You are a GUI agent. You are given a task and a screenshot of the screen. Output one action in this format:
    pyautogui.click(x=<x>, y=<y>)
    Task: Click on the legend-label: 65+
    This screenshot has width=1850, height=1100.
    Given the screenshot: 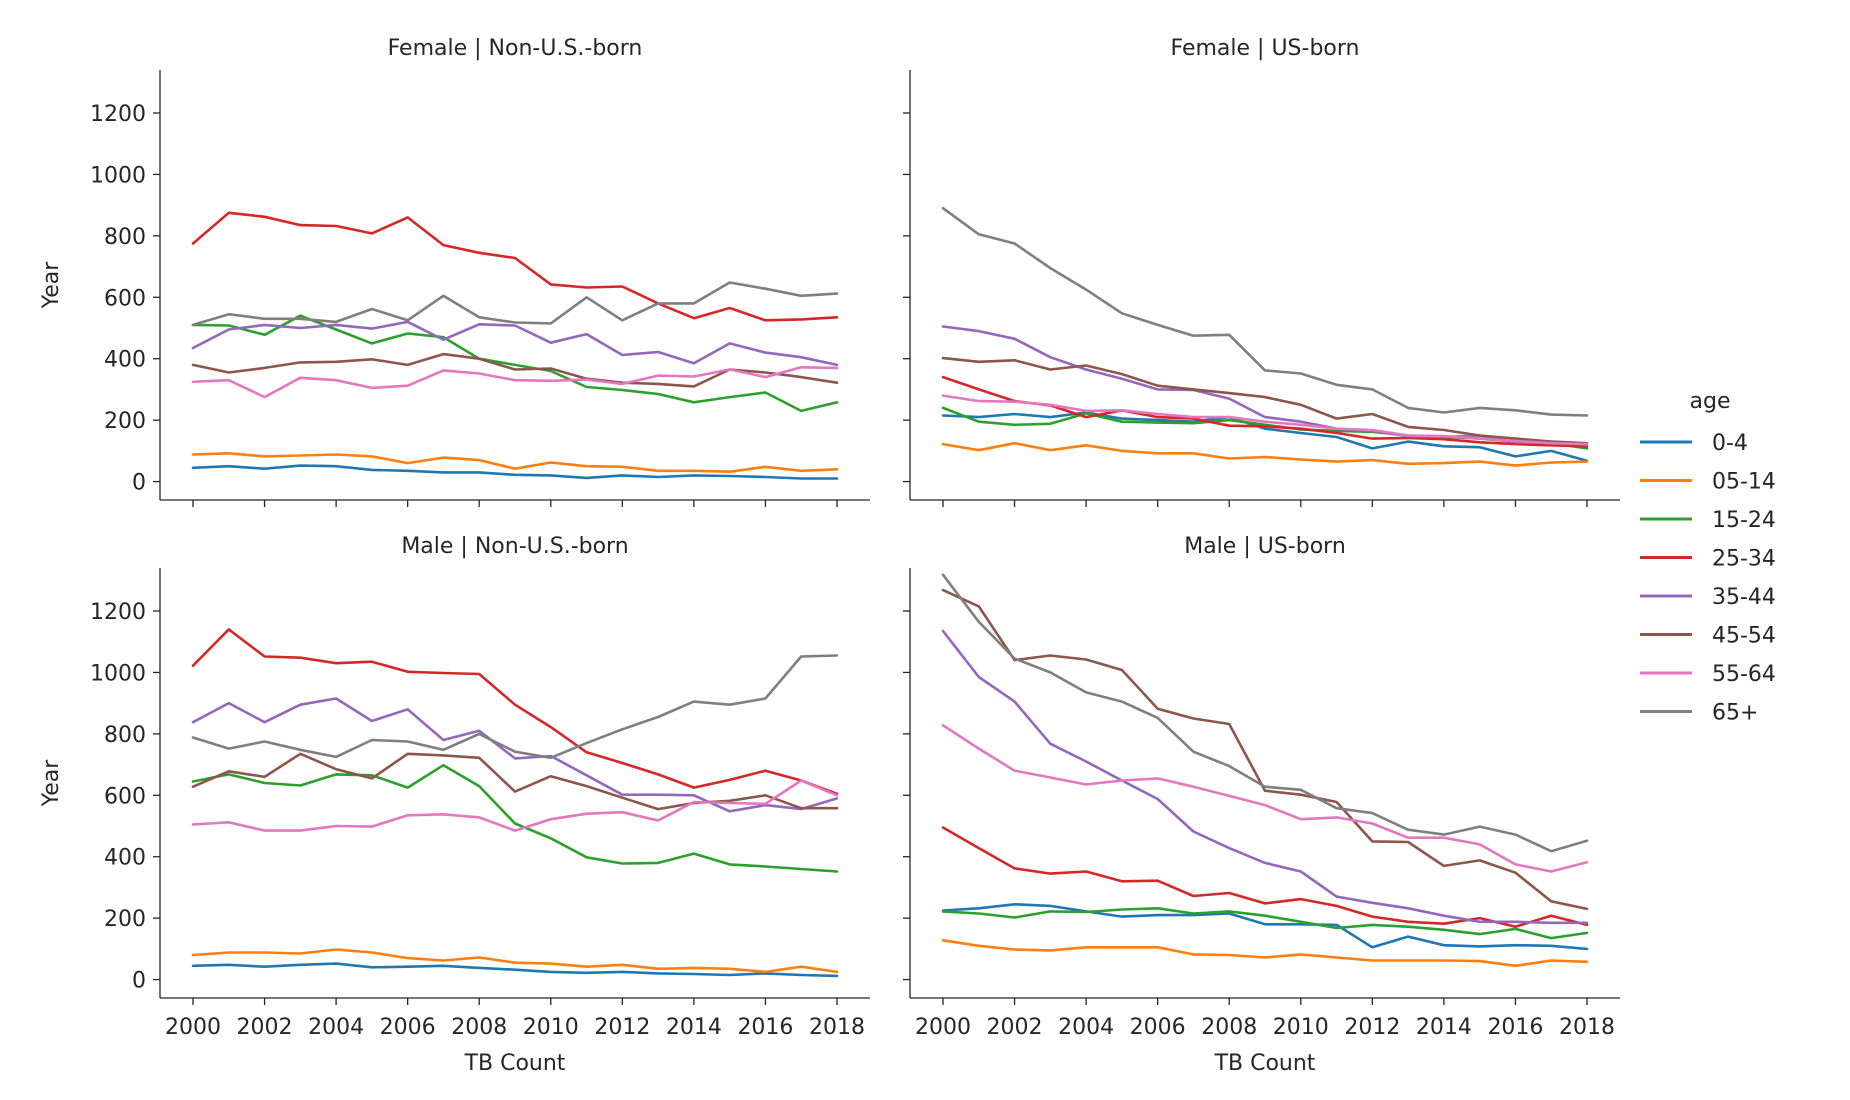 What is the action you would take?
    pyautogui.click(x=1735, y=713)
    